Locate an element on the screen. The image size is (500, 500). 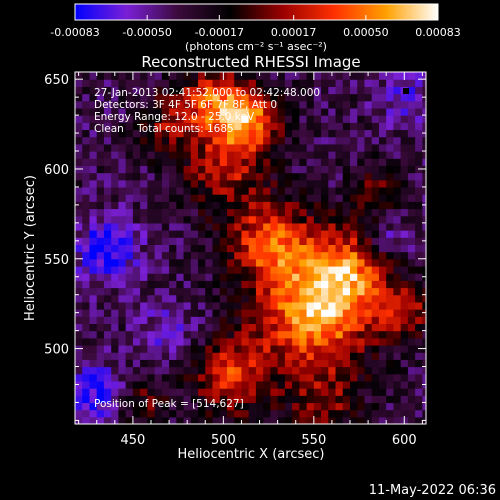
peak-marker is located at coordinates (406, 91).